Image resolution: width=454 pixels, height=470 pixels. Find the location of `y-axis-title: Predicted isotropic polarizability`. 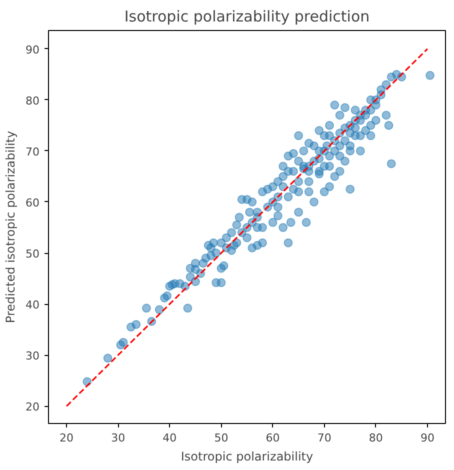

y-axis-title: Predicted isotropic polarizability is located at coordinates (11, 227).